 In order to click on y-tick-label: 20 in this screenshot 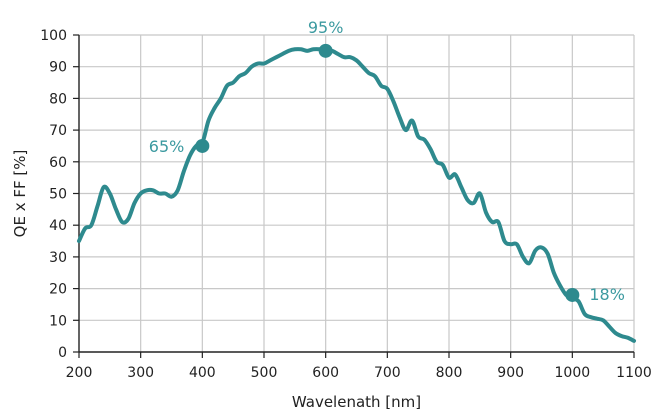, I will do `click(58, 290)`.